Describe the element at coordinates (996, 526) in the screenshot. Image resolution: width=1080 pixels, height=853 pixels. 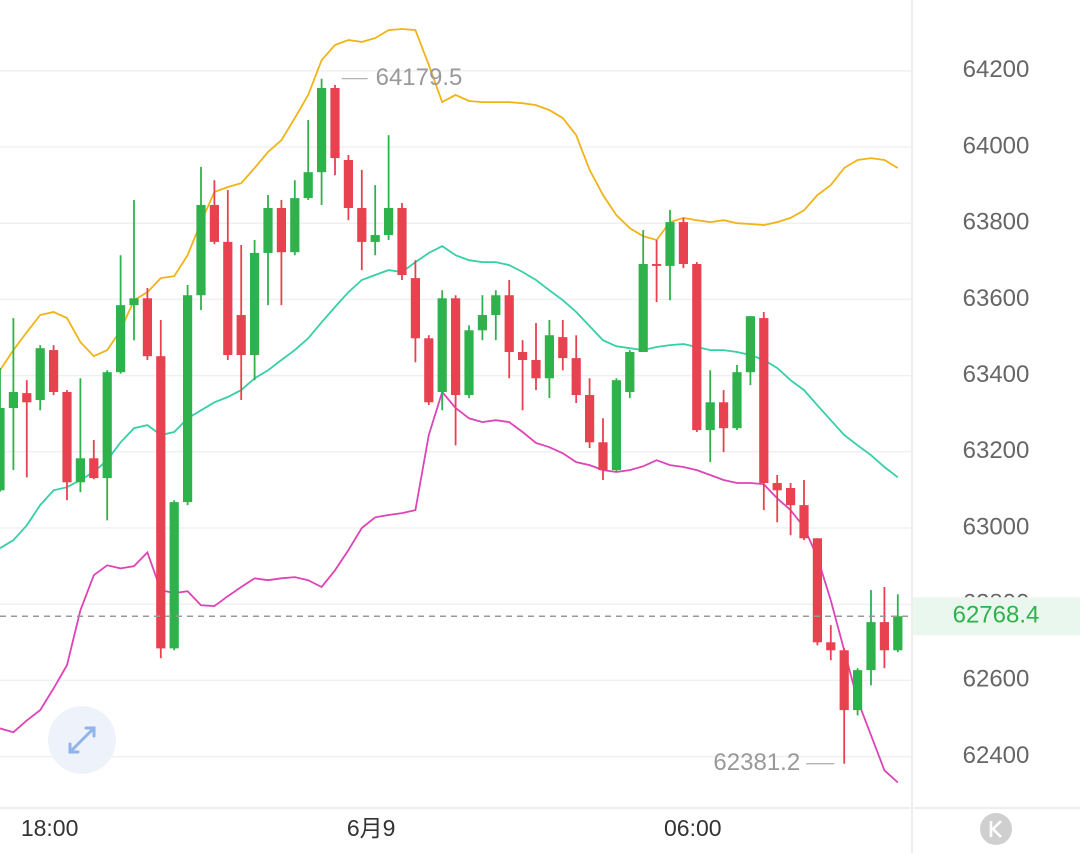
I see `y-tick-label: 63000` at that location.